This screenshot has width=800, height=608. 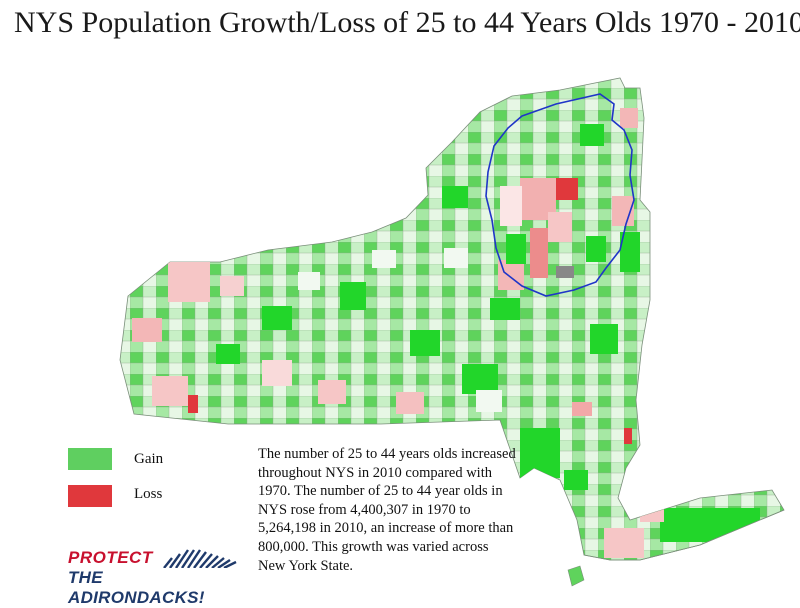 I want to click on mountains-icon, so click(x=200, y=558).